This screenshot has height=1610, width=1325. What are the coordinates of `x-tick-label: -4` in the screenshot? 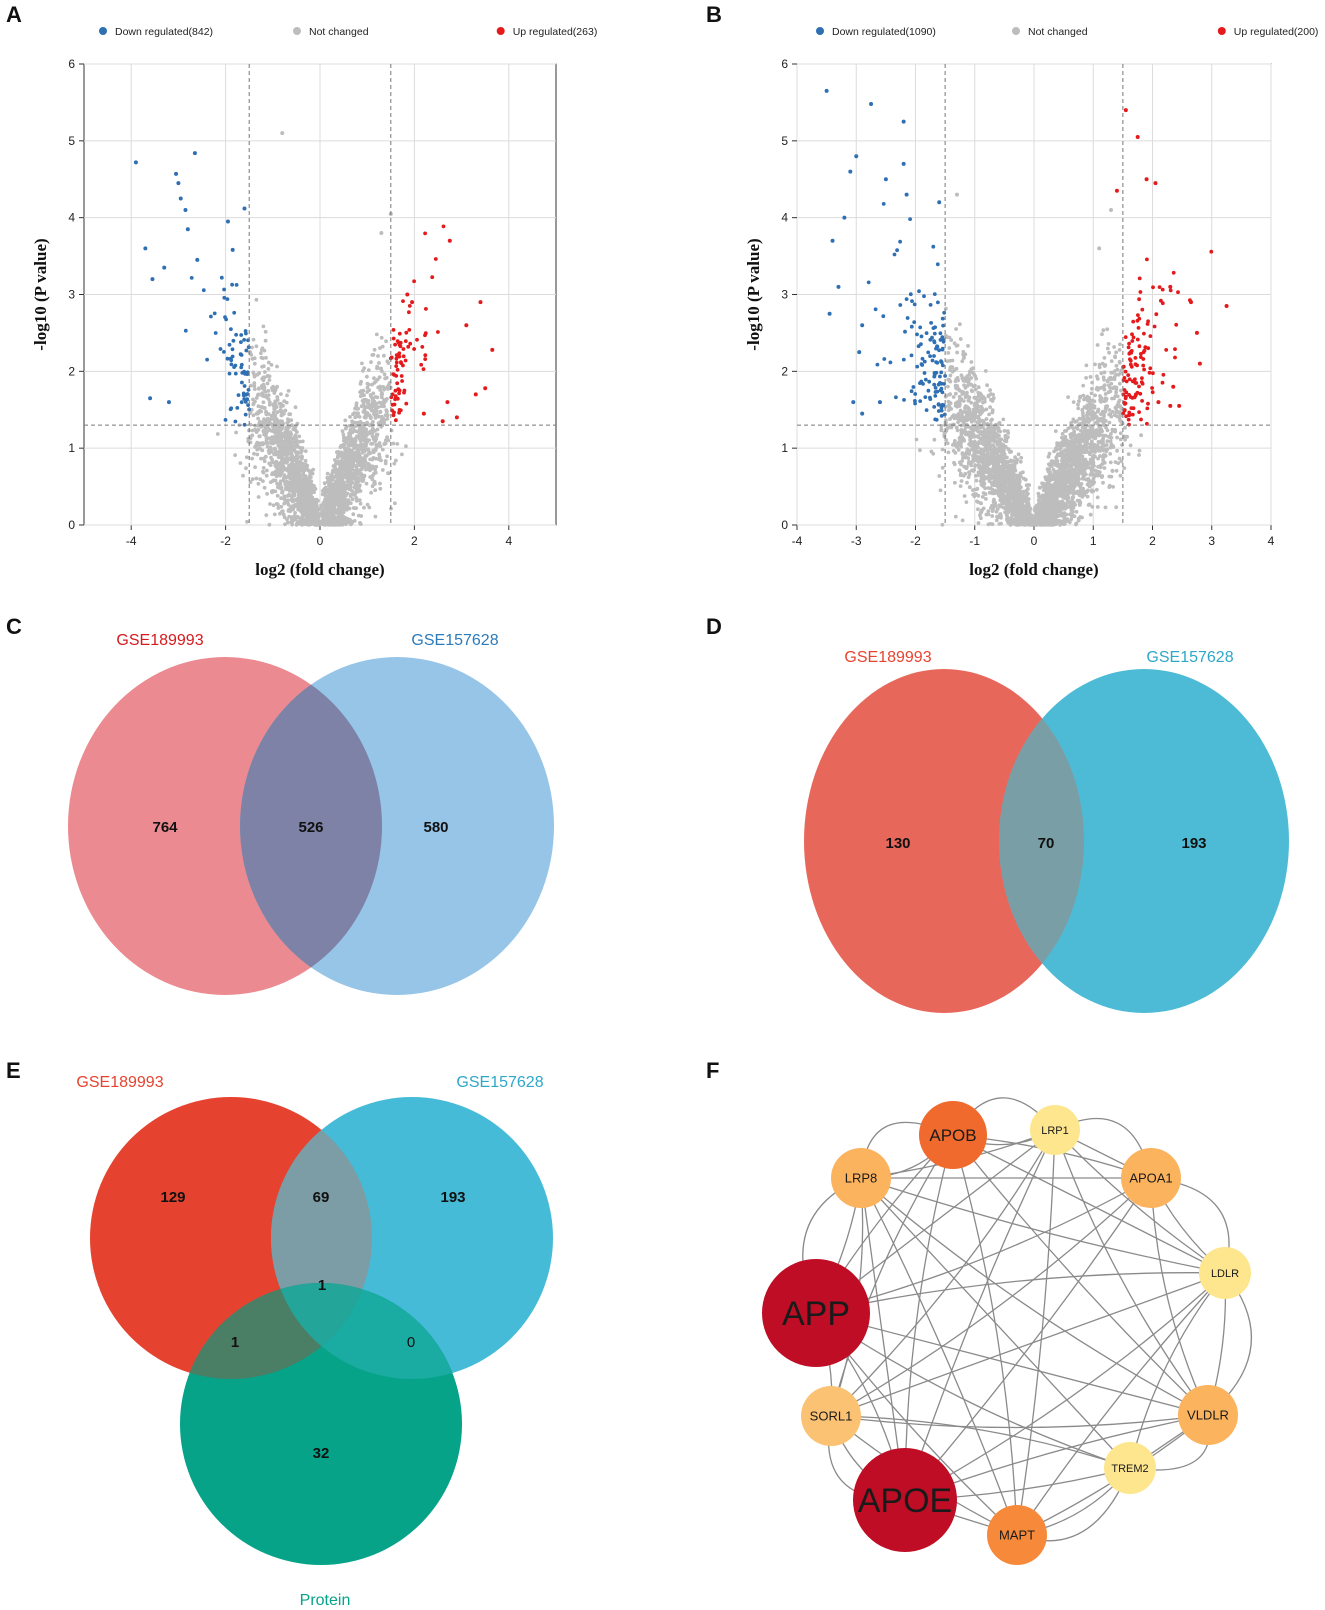 It's located at (131, 541).